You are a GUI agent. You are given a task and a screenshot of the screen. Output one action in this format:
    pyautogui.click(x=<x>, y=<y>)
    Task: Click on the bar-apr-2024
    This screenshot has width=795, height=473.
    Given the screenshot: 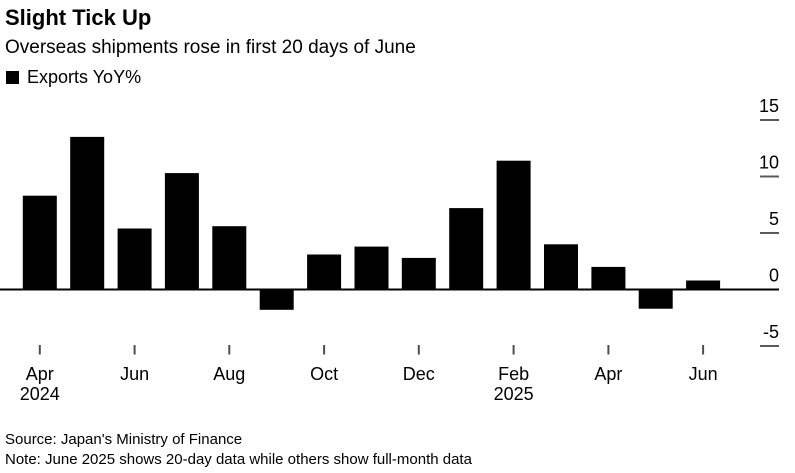 What is the action you would take?
    pyautogui.click(x=39, y=242)
    